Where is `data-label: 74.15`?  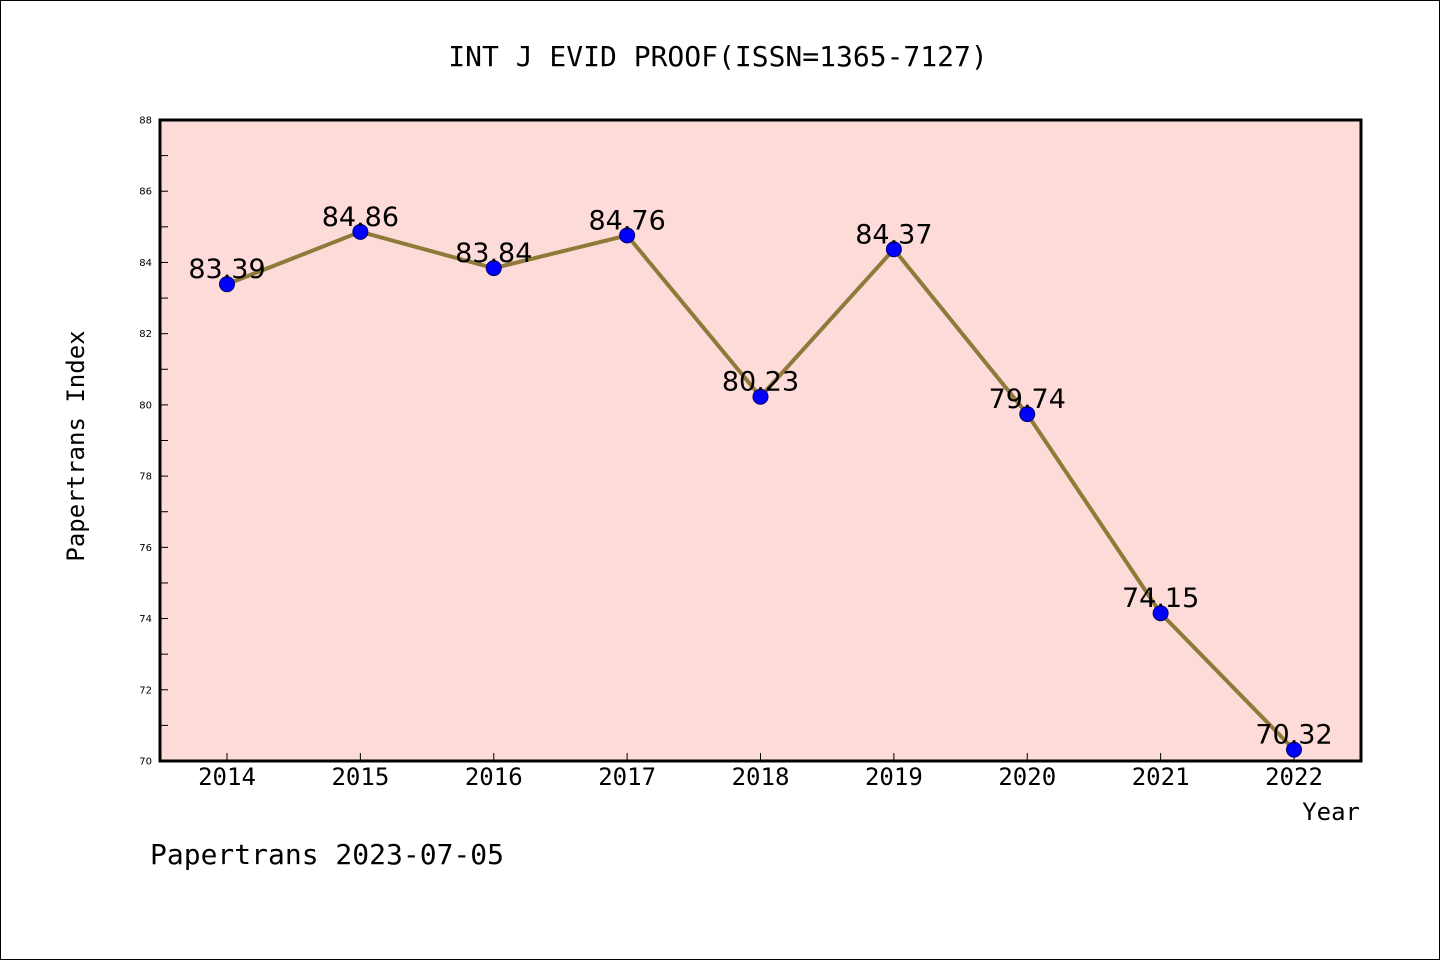 data-label: 74.15 is located at coordinates (1160, 598).